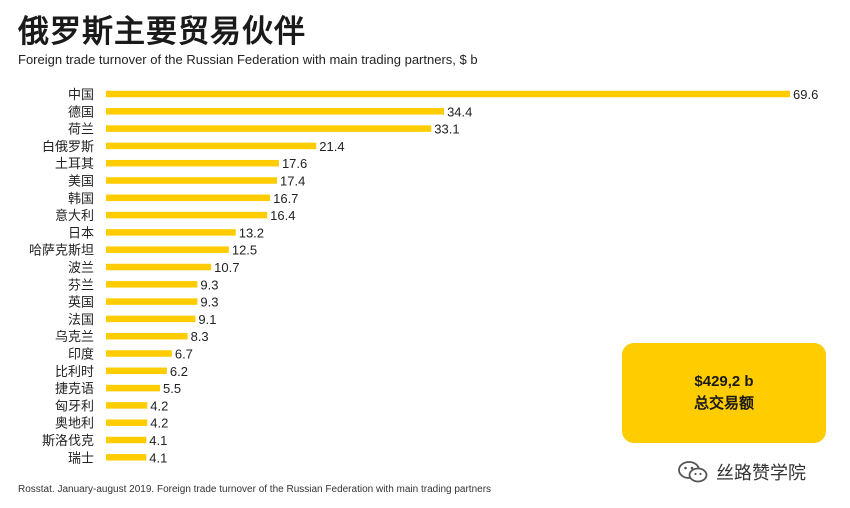 The width and height of the screenshot is (850, 508). What do you see at coordinates (74, 164) in the screenshot?
I see `category-label: 土耳其` at bounding box center [74, 164].